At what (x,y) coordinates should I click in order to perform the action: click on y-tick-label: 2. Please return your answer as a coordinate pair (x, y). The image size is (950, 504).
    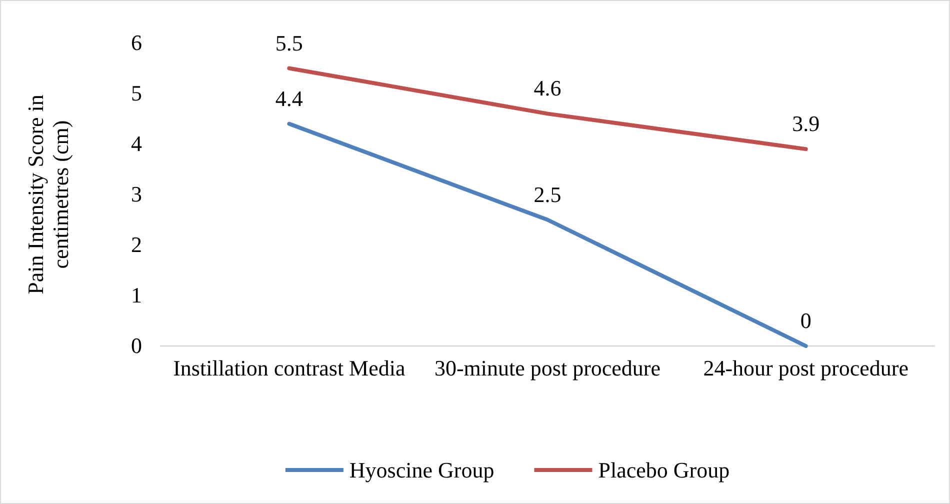
    Looking at the image, I should click on (136, 245).